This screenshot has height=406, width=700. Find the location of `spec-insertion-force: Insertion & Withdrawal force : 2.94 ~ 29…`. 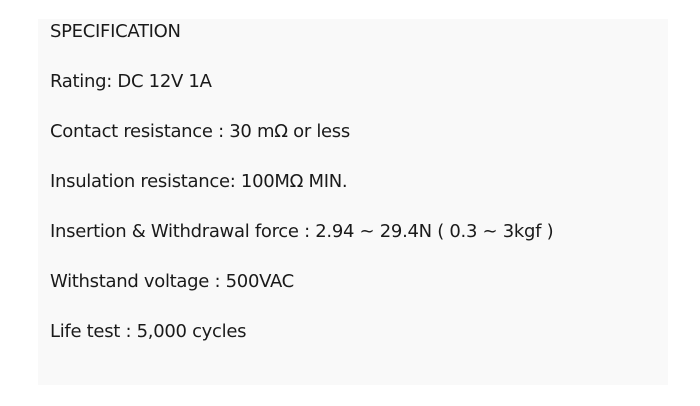

spec-insertion-force: Insertion & Withdrawal force : 2.94 ~ 29… is located at coordinates (302, 231).